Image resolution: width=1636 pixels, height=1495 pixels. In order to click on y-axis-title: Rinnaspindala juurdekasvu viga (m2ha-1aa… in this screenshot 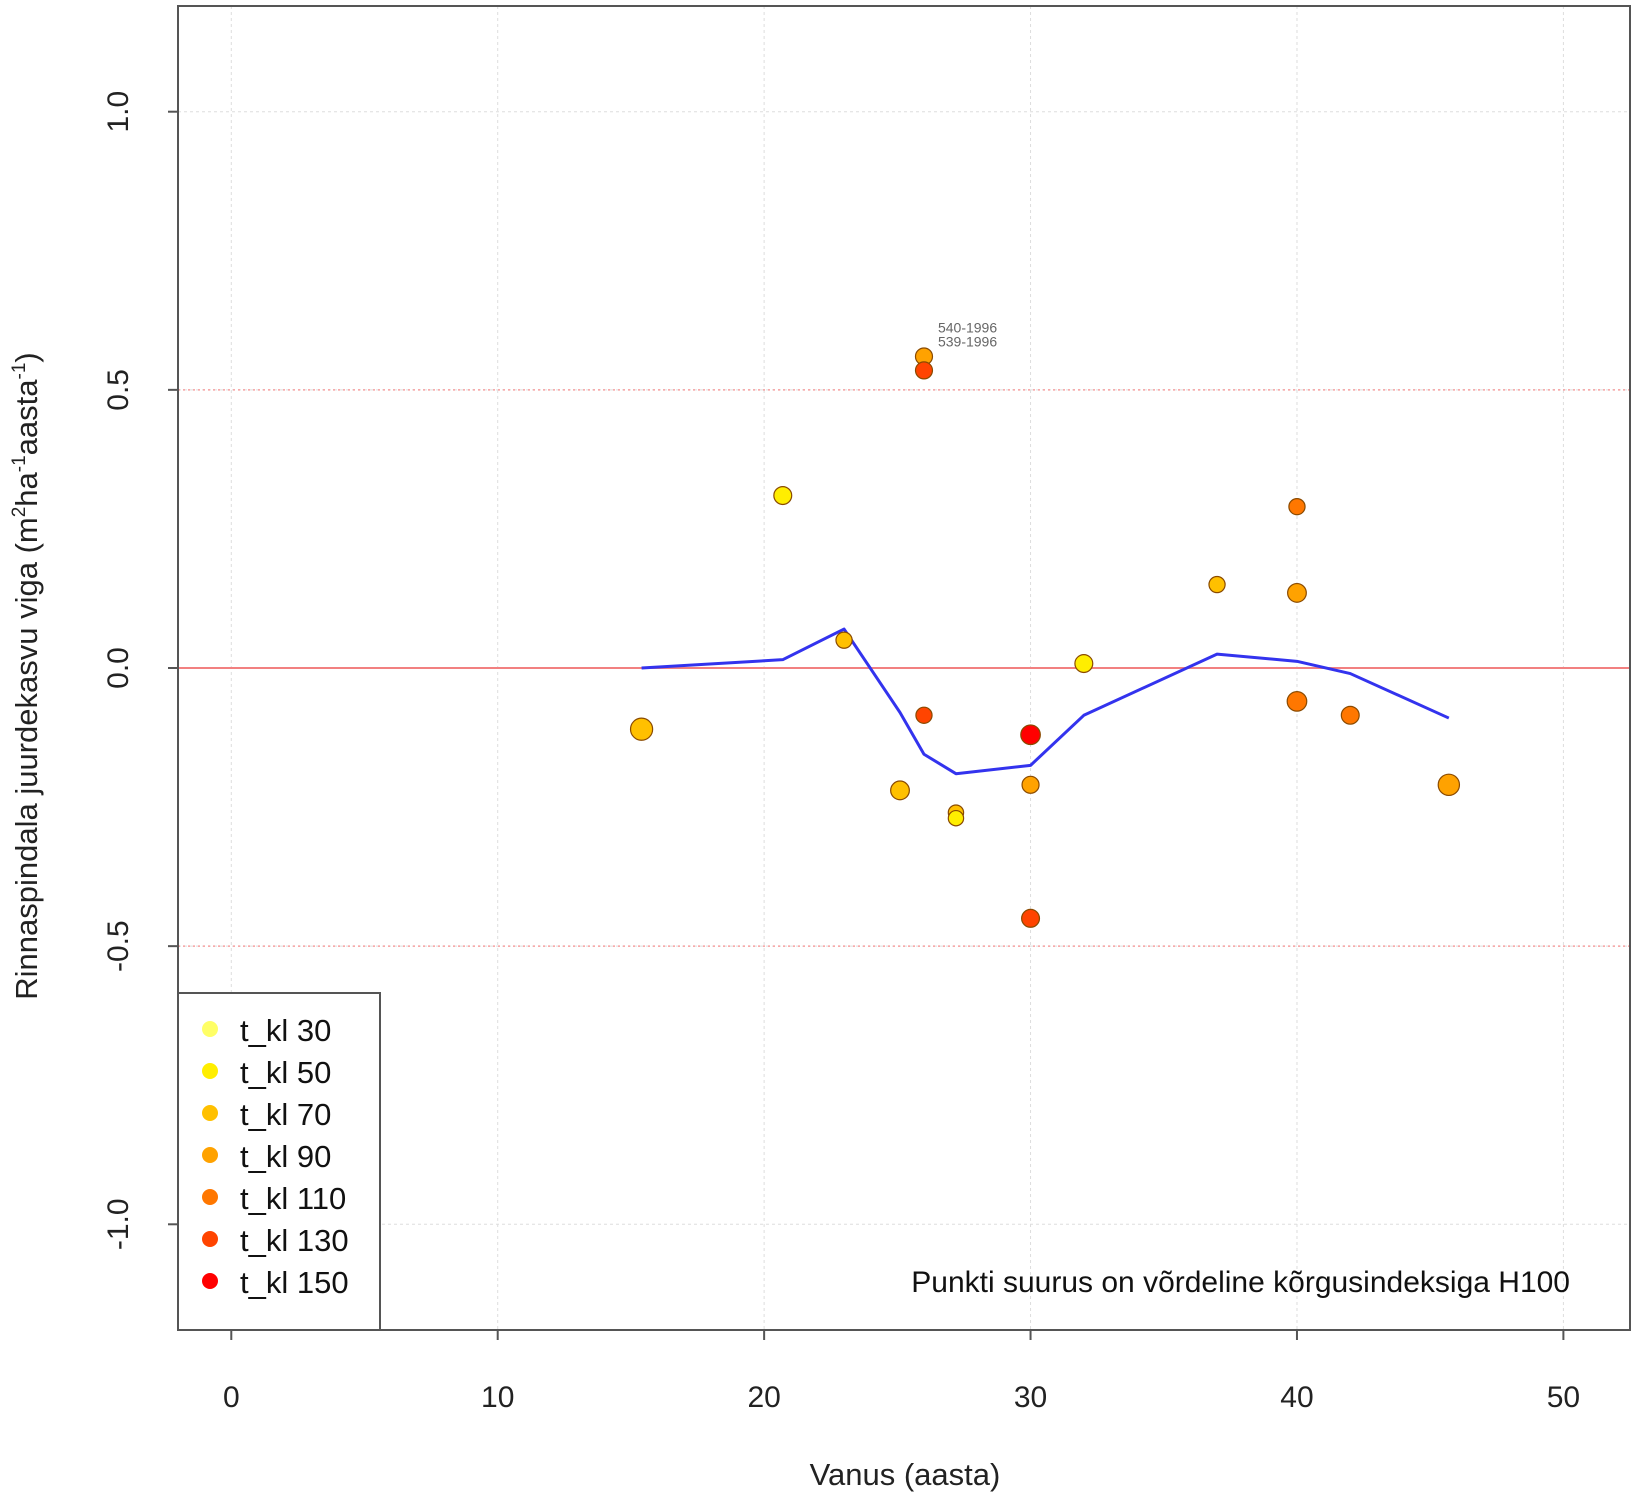, I will do `click(26, 676)`.